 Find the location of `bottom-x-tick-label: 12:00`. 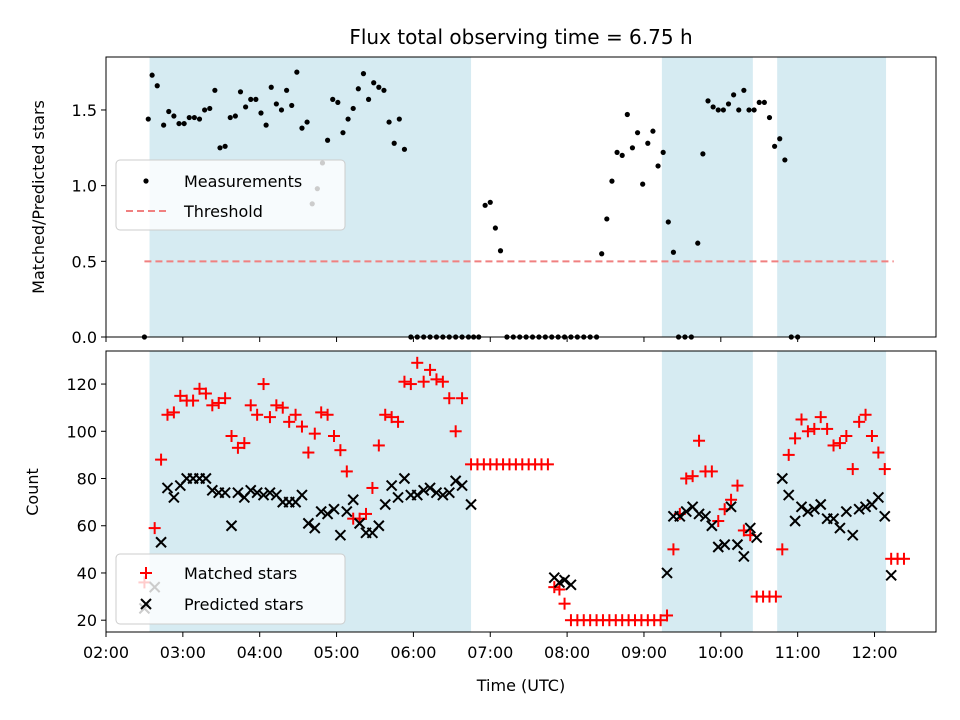

bottom-x-tick-label: 12:00 is located at coordinates (874, 652).